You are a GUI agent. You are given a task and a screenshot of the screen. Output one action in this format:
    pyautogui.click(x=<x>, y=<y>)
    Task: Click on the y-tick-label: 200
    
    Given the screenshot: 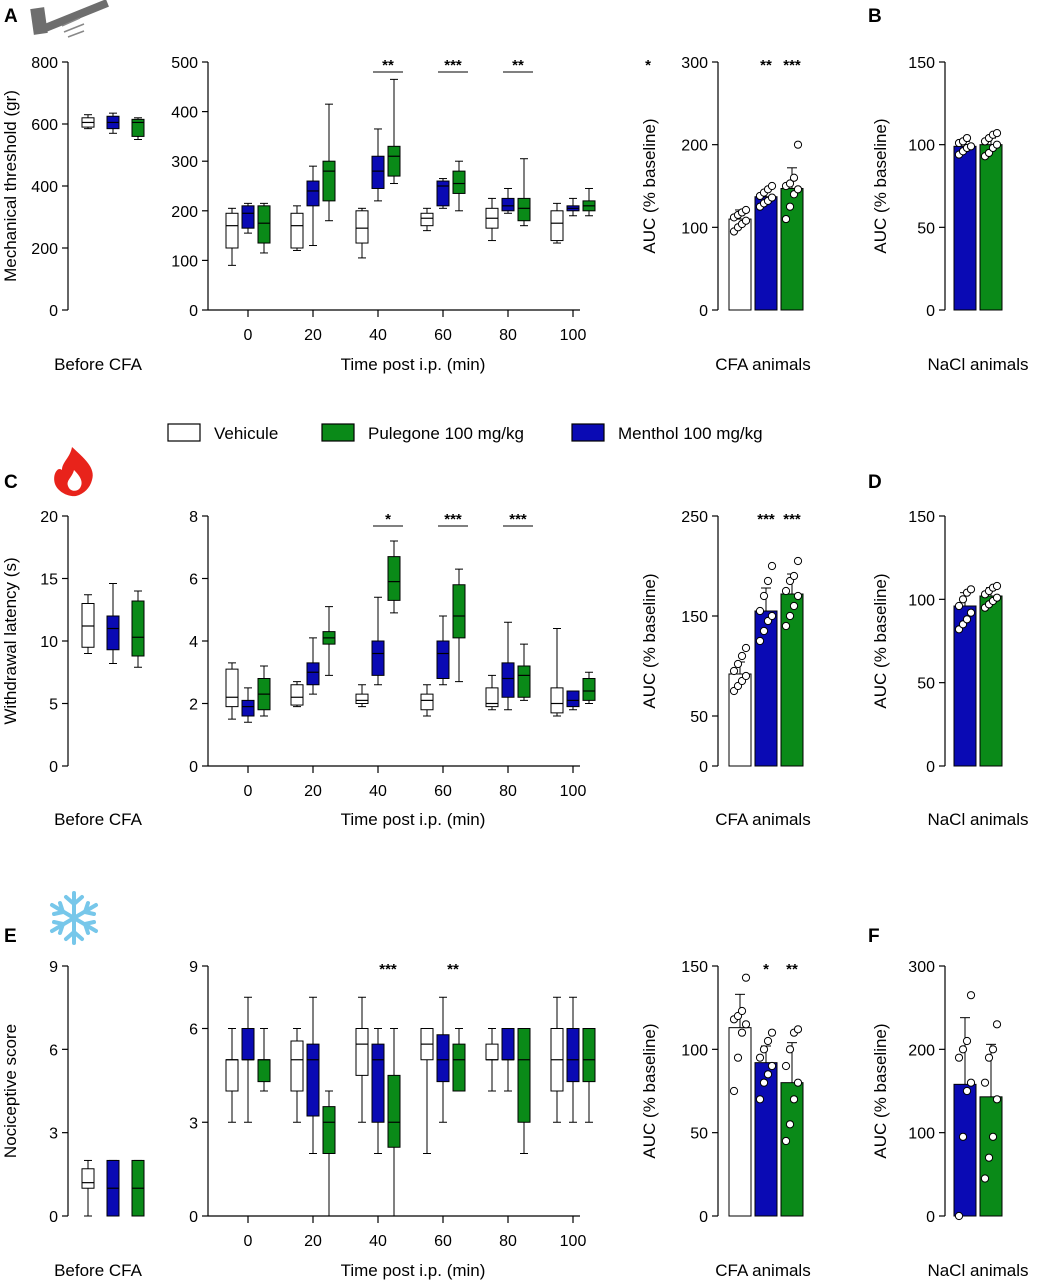 What is the action you would take?
    pyautogui.click(x=44, y=249)
    